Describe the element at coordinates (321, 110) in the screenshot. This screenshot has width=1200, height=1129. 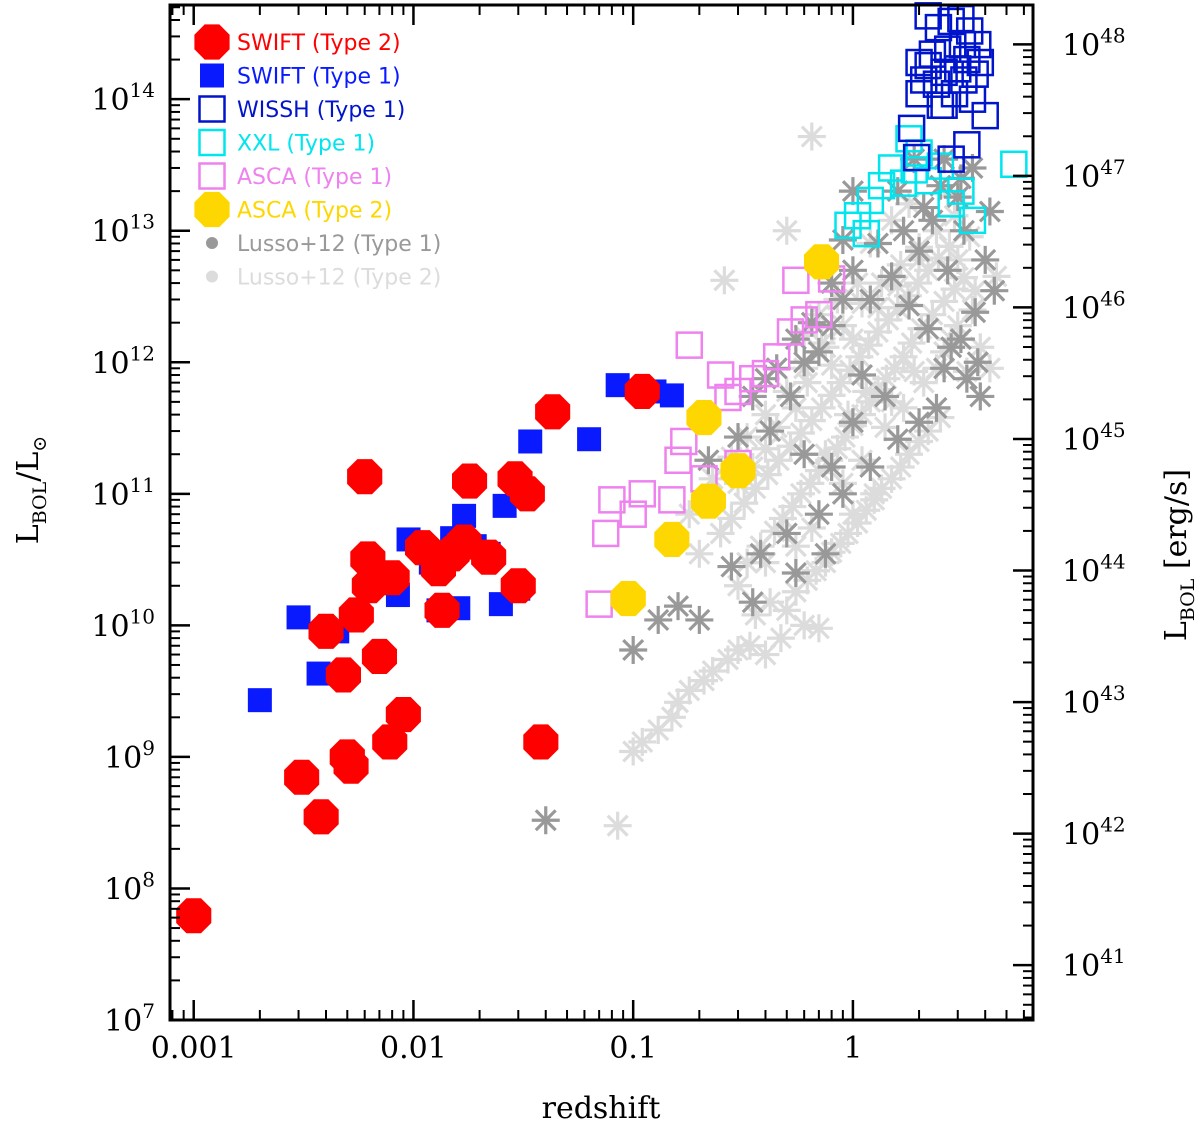
I see `legend-label: WISSH (Type 1)` at that location.